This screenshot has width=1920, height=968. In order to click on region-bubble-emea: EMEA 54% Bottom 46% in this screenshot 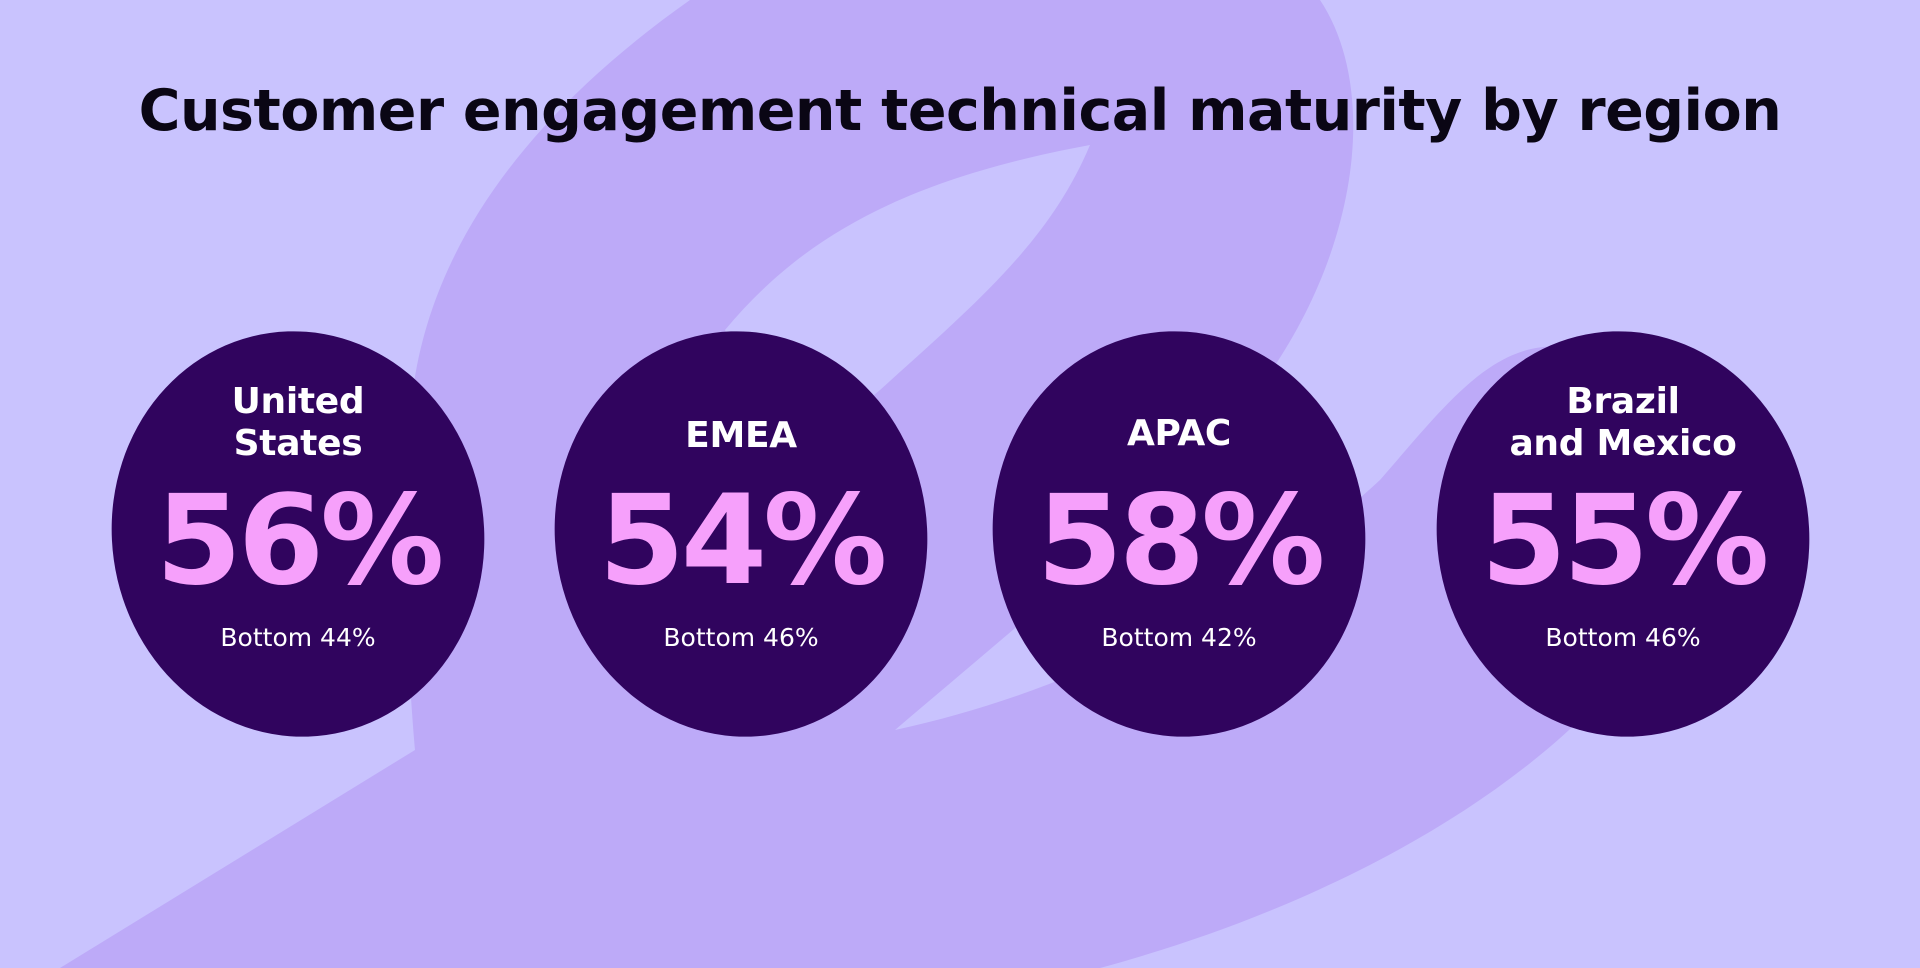, I will do `click(741, 534)`.